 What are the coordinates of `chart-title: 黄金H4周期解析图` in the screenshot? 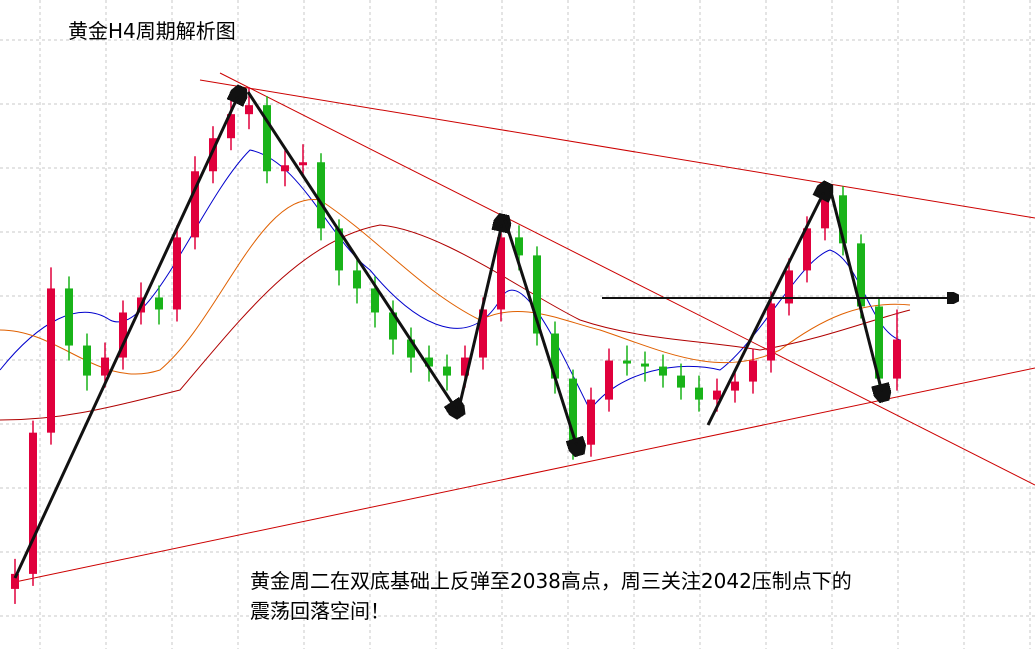 It's located at (152, 31).